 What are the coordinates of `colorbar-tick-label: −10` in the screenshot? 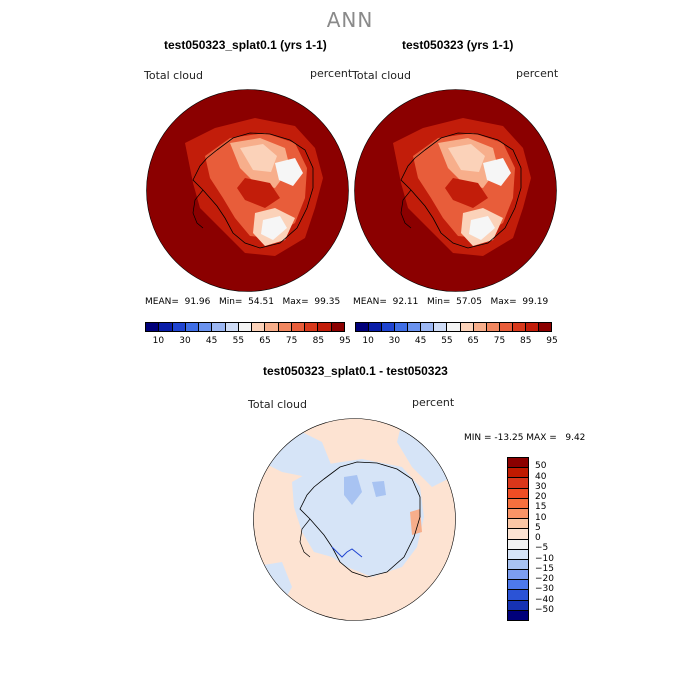 It's located at (544, 558).